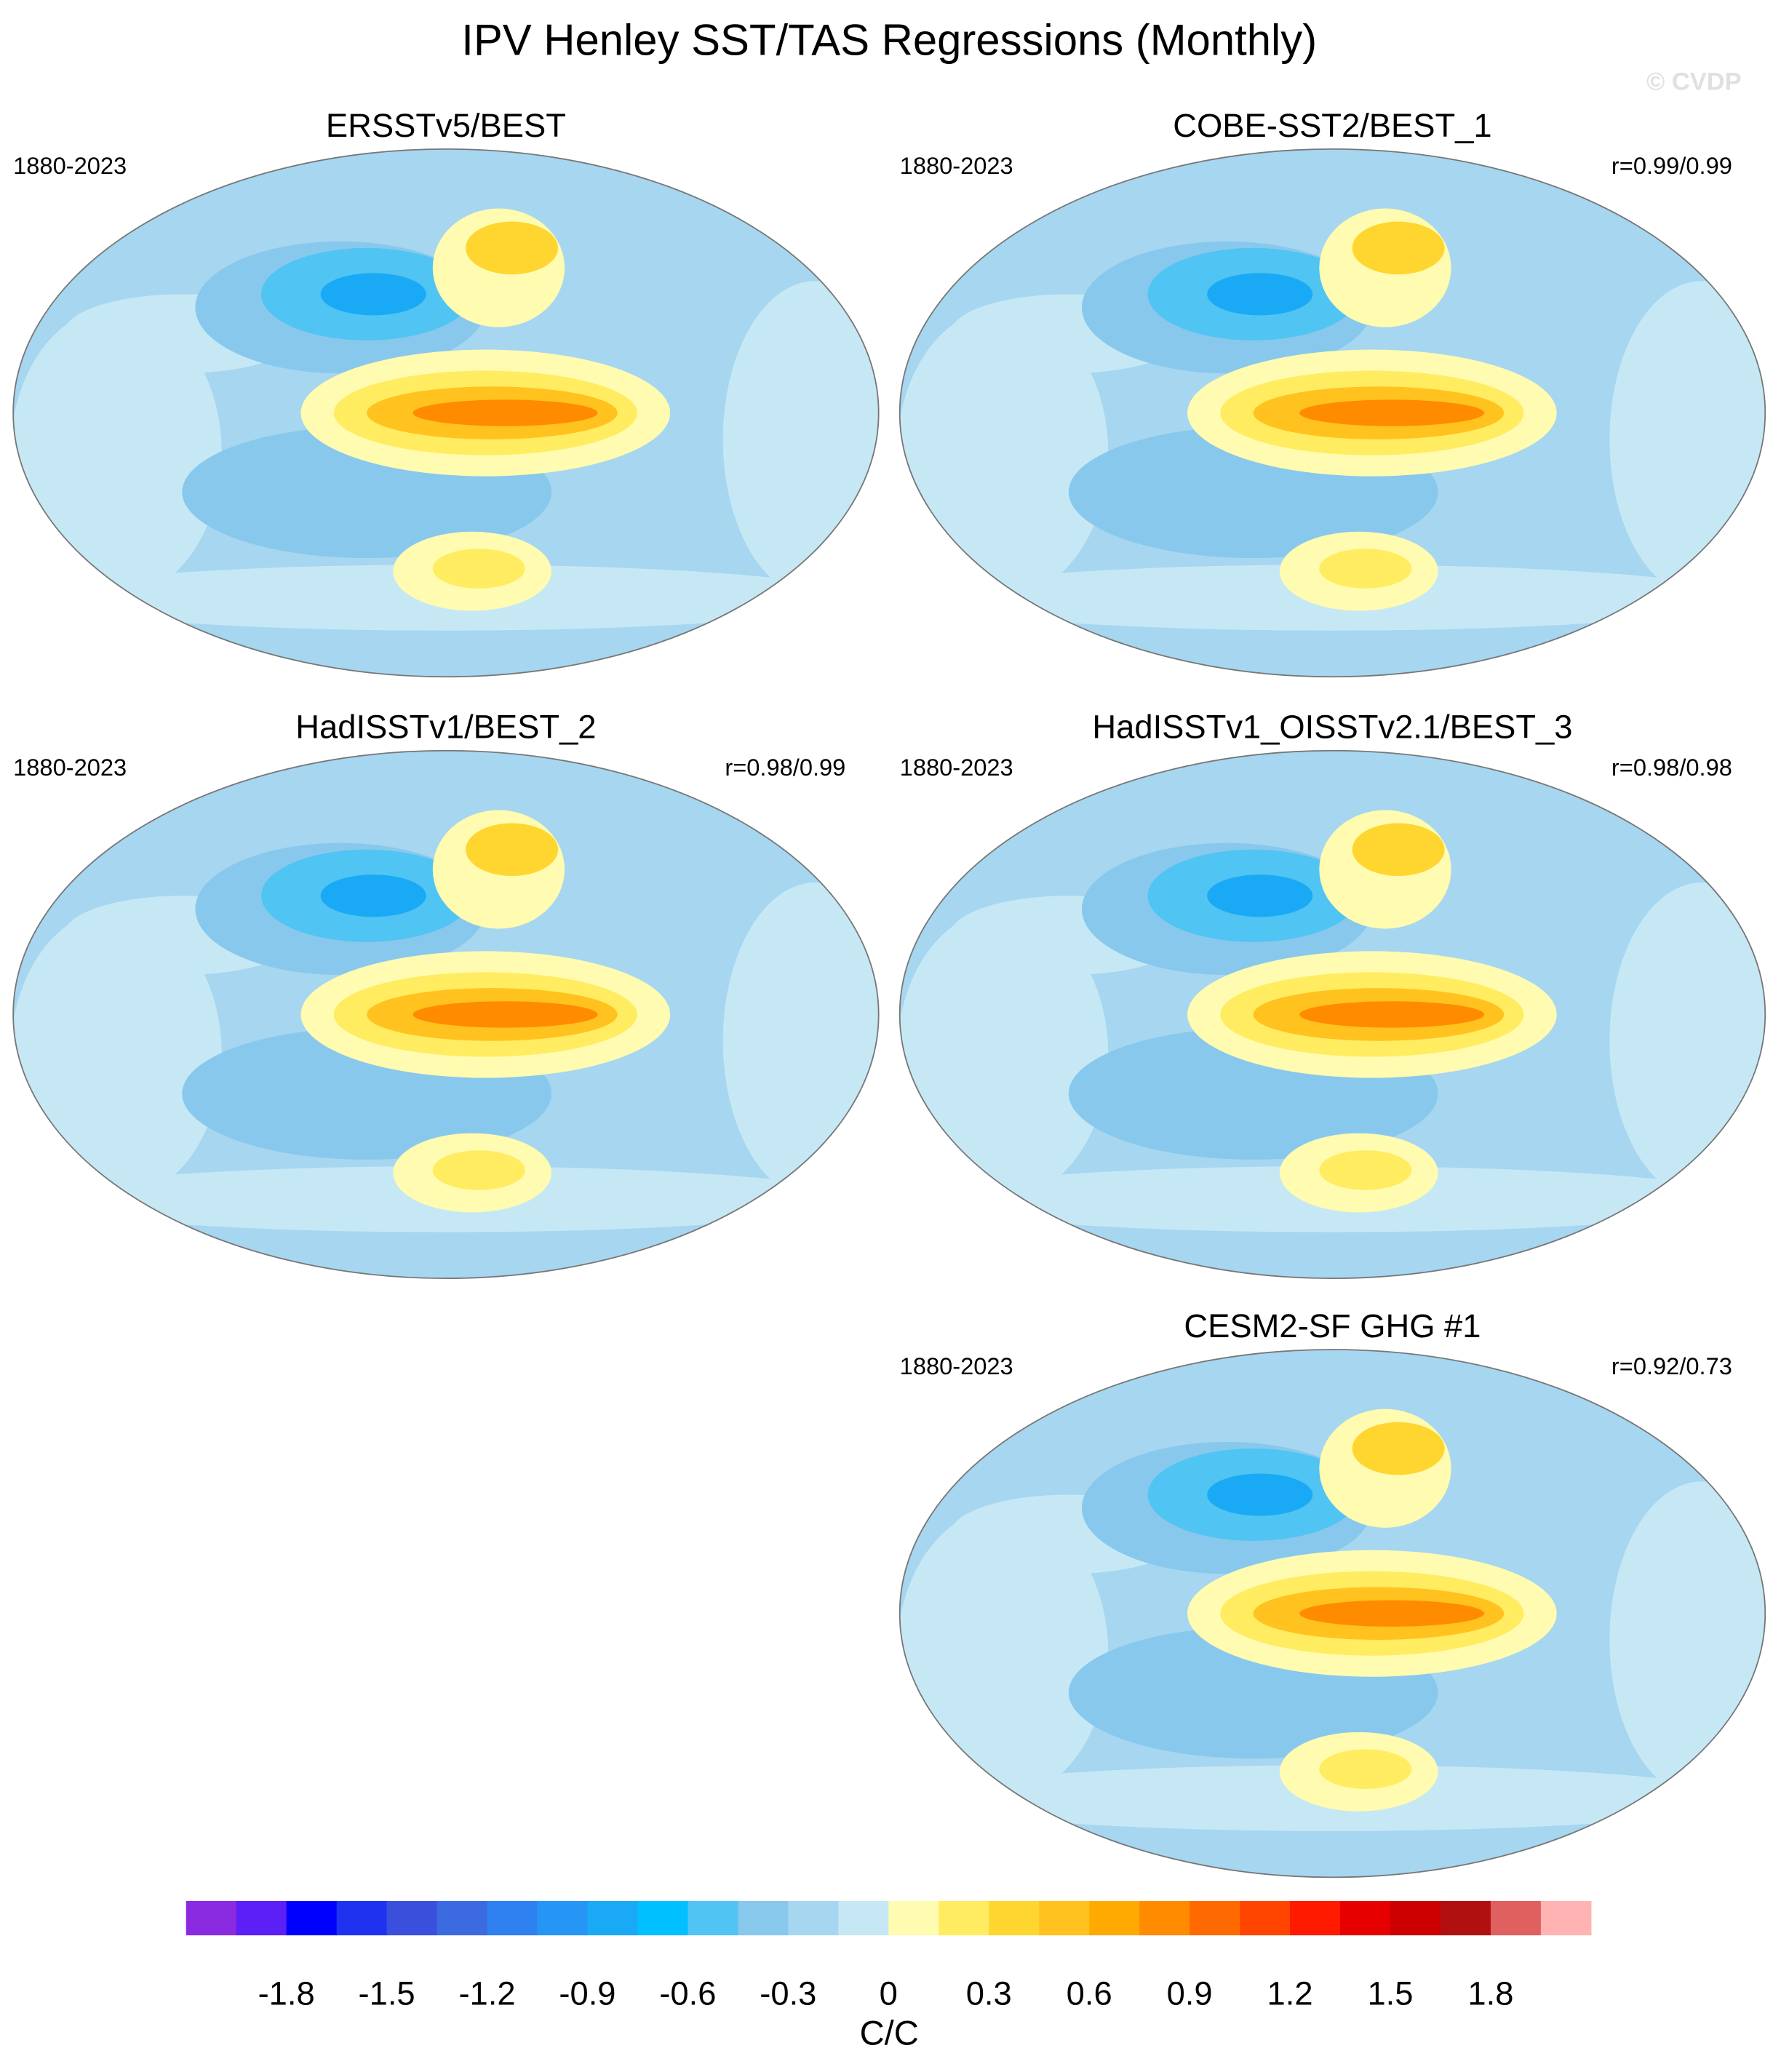 The height and width of the screenshot is (2072, 1781). Describe the element at coordinates (587, 1993) in the screenshot. I see `colorbar-tick-label: -0.9` at that location.